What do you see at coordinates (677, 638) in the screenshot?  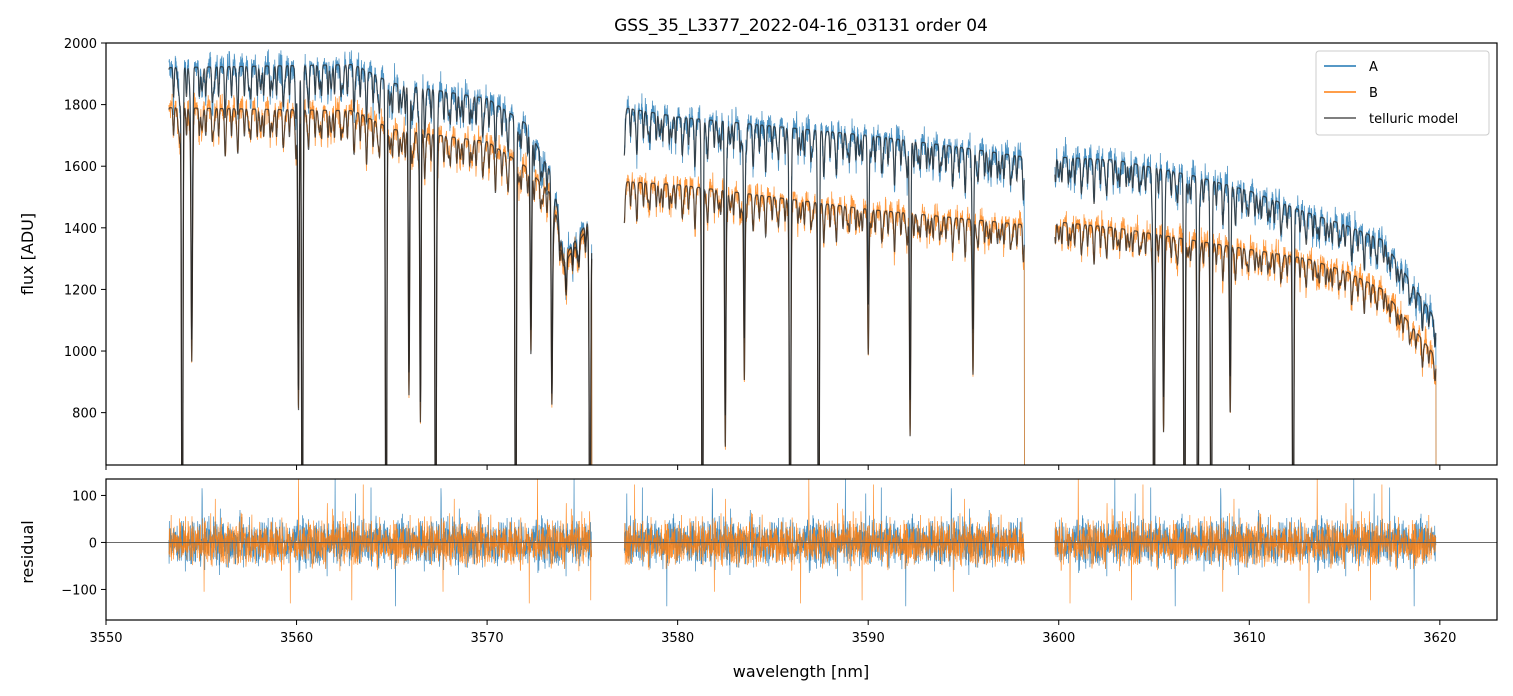 I see `x-tick-label: 3580` at bounding box center [677, 638].